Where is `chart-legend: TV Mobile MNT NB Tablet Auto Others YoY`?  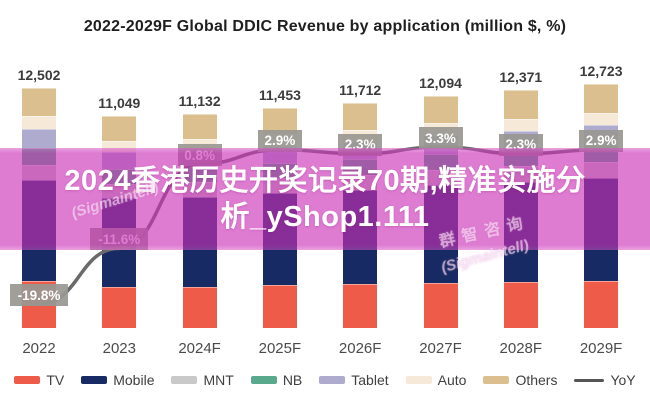
chart-legend: TV Mobile MNT NB Tablet Auto Others YoY is located at coordinates (325, 380).